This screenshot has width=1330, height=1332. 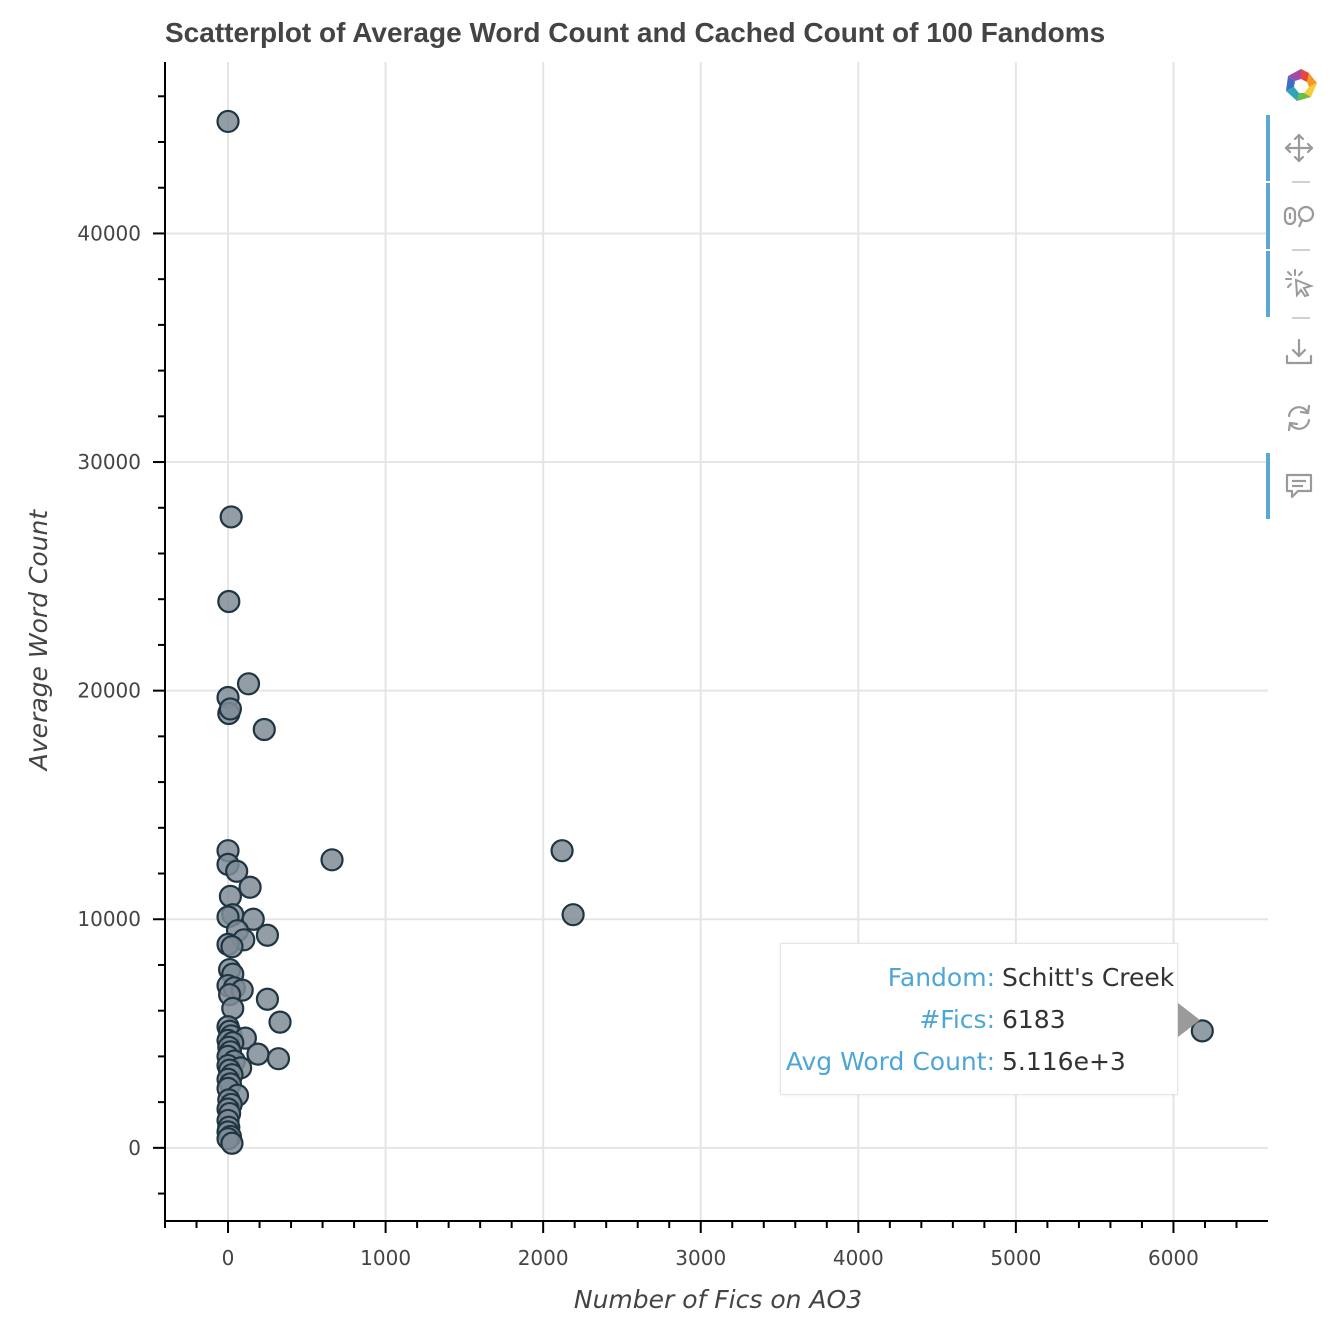 I want to click on hover-tool-button, so click(x=1298, y=486).